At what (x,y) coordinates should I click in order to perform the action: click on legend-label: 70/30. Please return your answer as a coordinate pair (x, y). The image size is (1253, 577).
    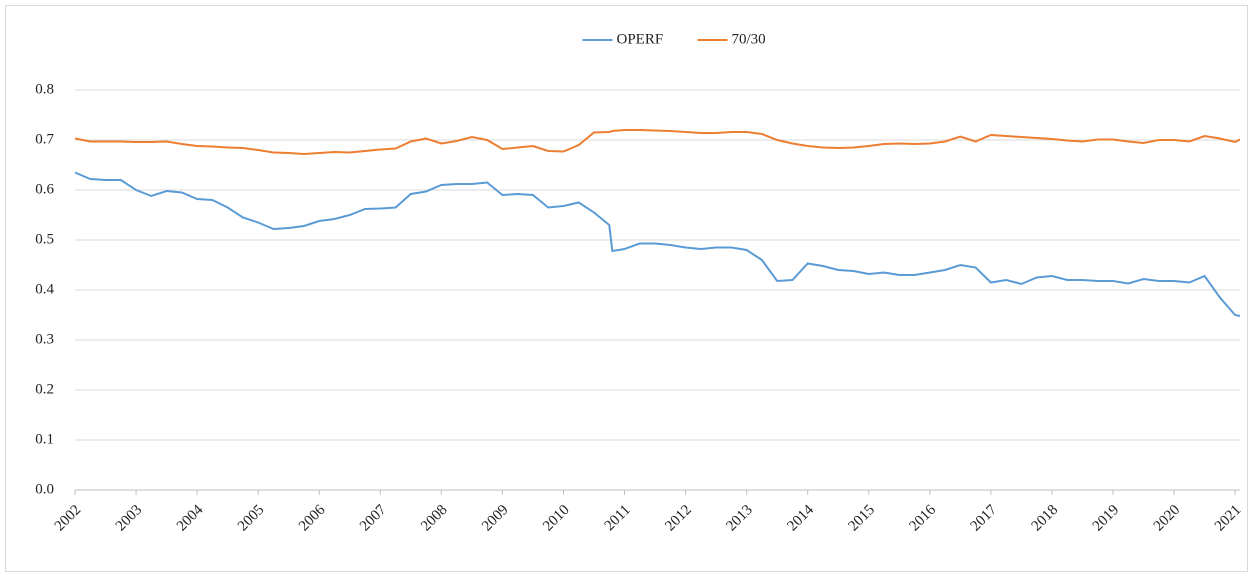
    Looking at the image, I should click on (749, 39).